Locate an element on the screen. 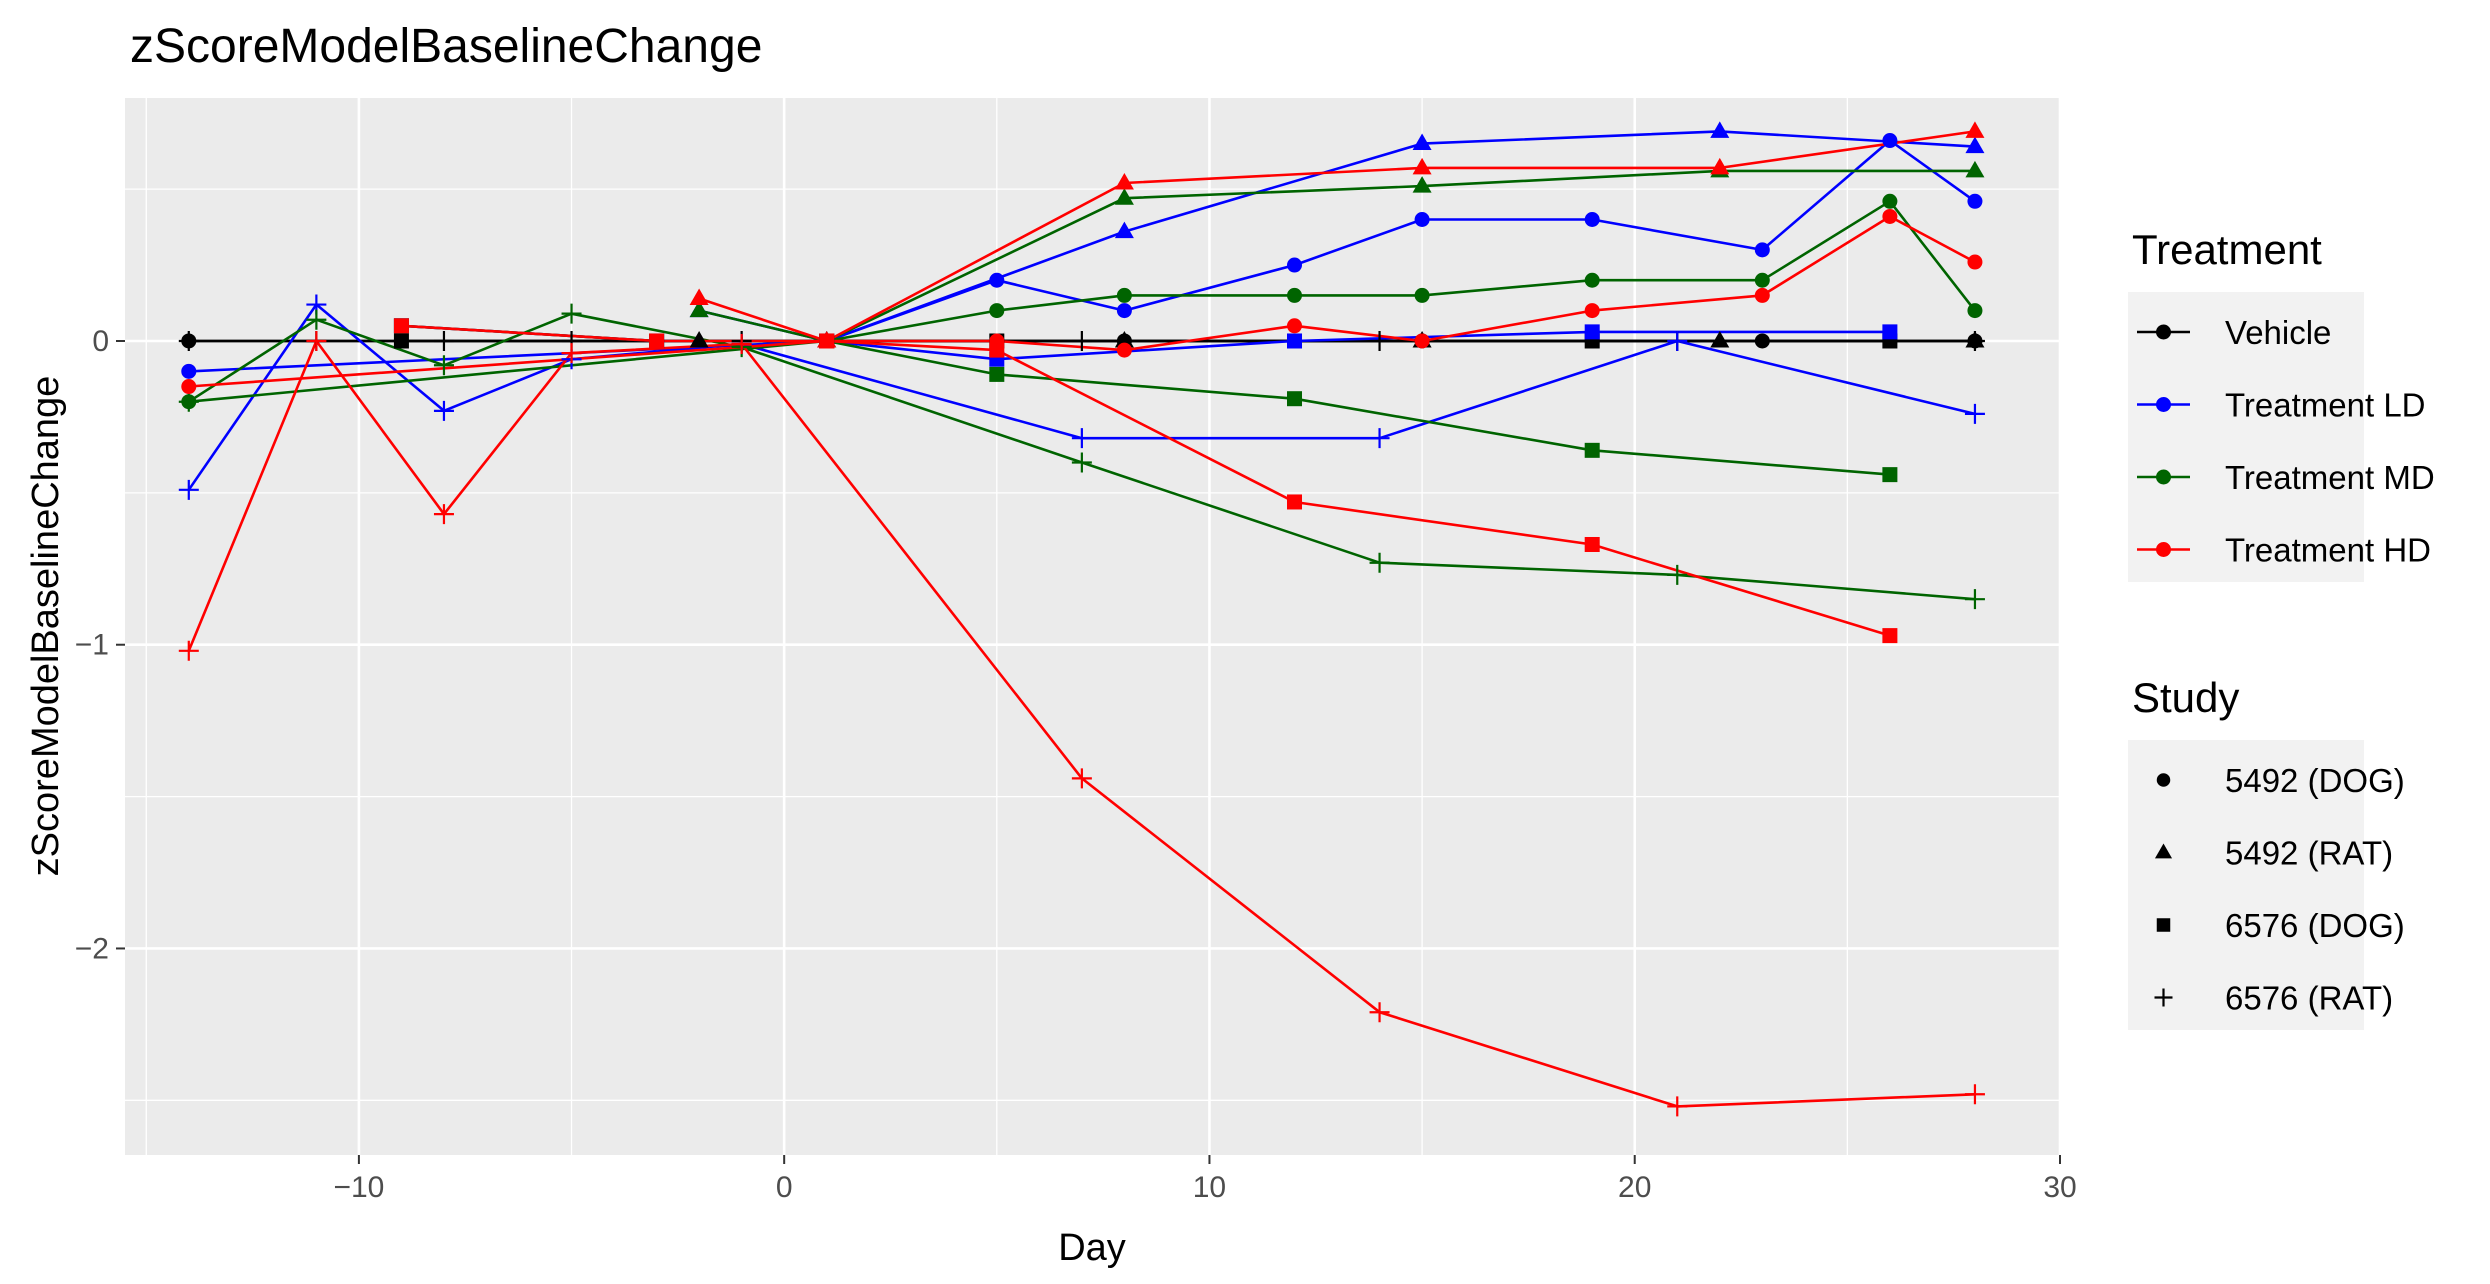  series-line-treatment-md-5492-rat is located at coordinates (1336, 256).